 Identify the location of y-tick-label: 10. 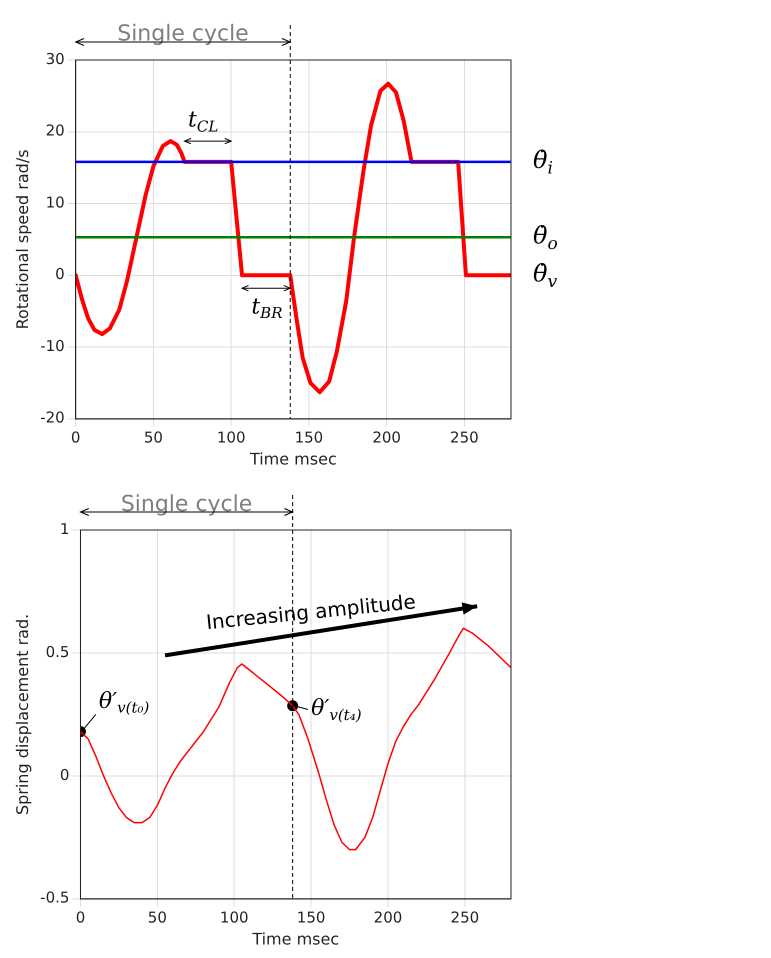
(55, 202).